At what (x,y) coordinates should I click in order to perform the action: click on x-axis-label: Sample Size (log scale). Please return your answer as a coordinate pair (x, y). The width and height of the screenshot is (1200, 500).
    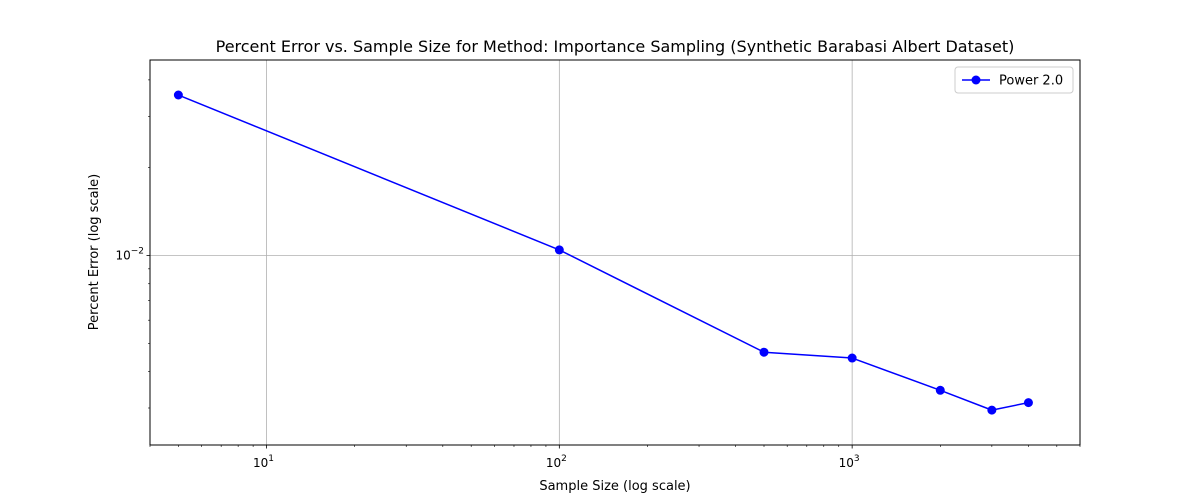
    Looking at the image, I should click on (614, 486).